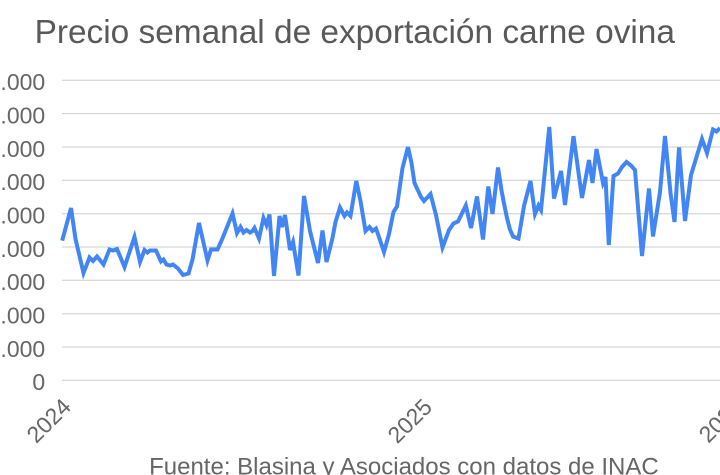 Image resolution: width=720 pixels, height=475 pixels. What do you see at coordinates (22, 316) in the screenshot?
I see `svg-text: 2.000` at bounding box center [22, 316].